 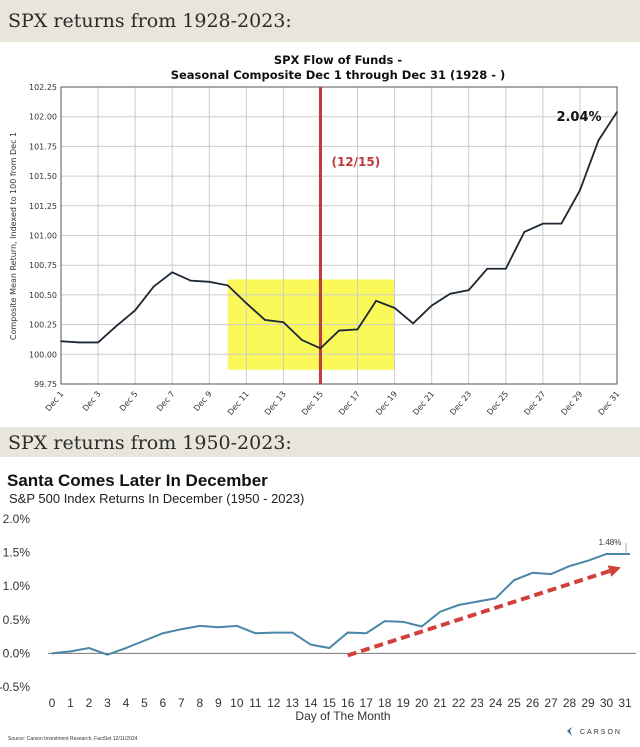 I want to click on x-tick-label: 13, so click(x=293, y=703).